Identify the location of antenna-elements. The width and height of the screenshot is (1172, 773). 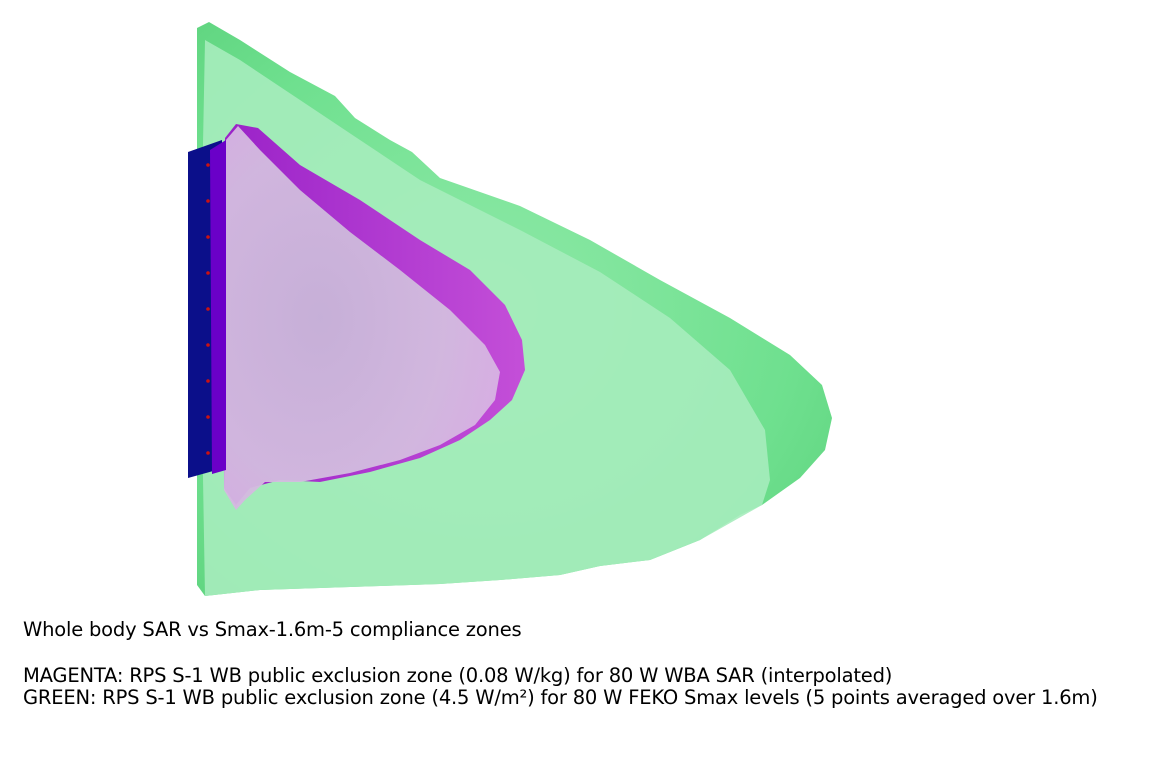
(208, 309).